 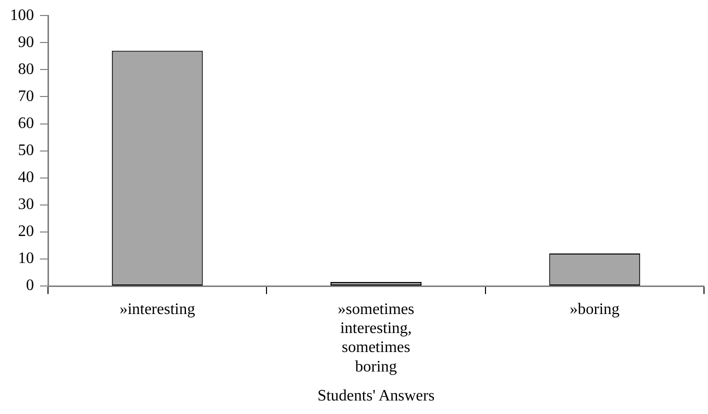 I want to click on y-tick-label: 20, so click(x=26, y=231).